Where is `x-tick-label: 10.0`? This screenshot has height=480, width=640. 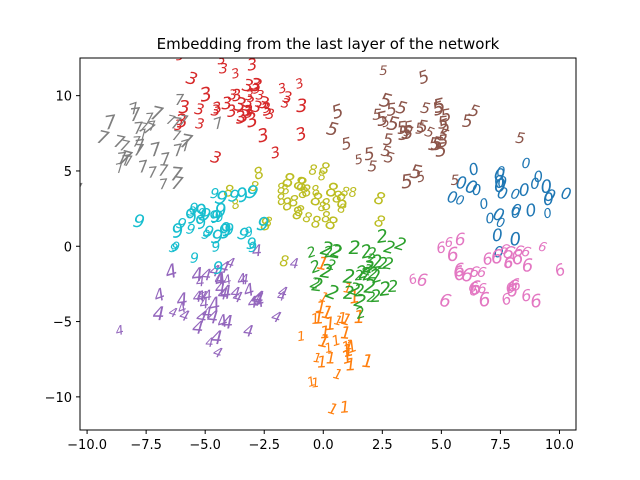 x-tick-label: 10.0 is located at coordinates (559, 445).